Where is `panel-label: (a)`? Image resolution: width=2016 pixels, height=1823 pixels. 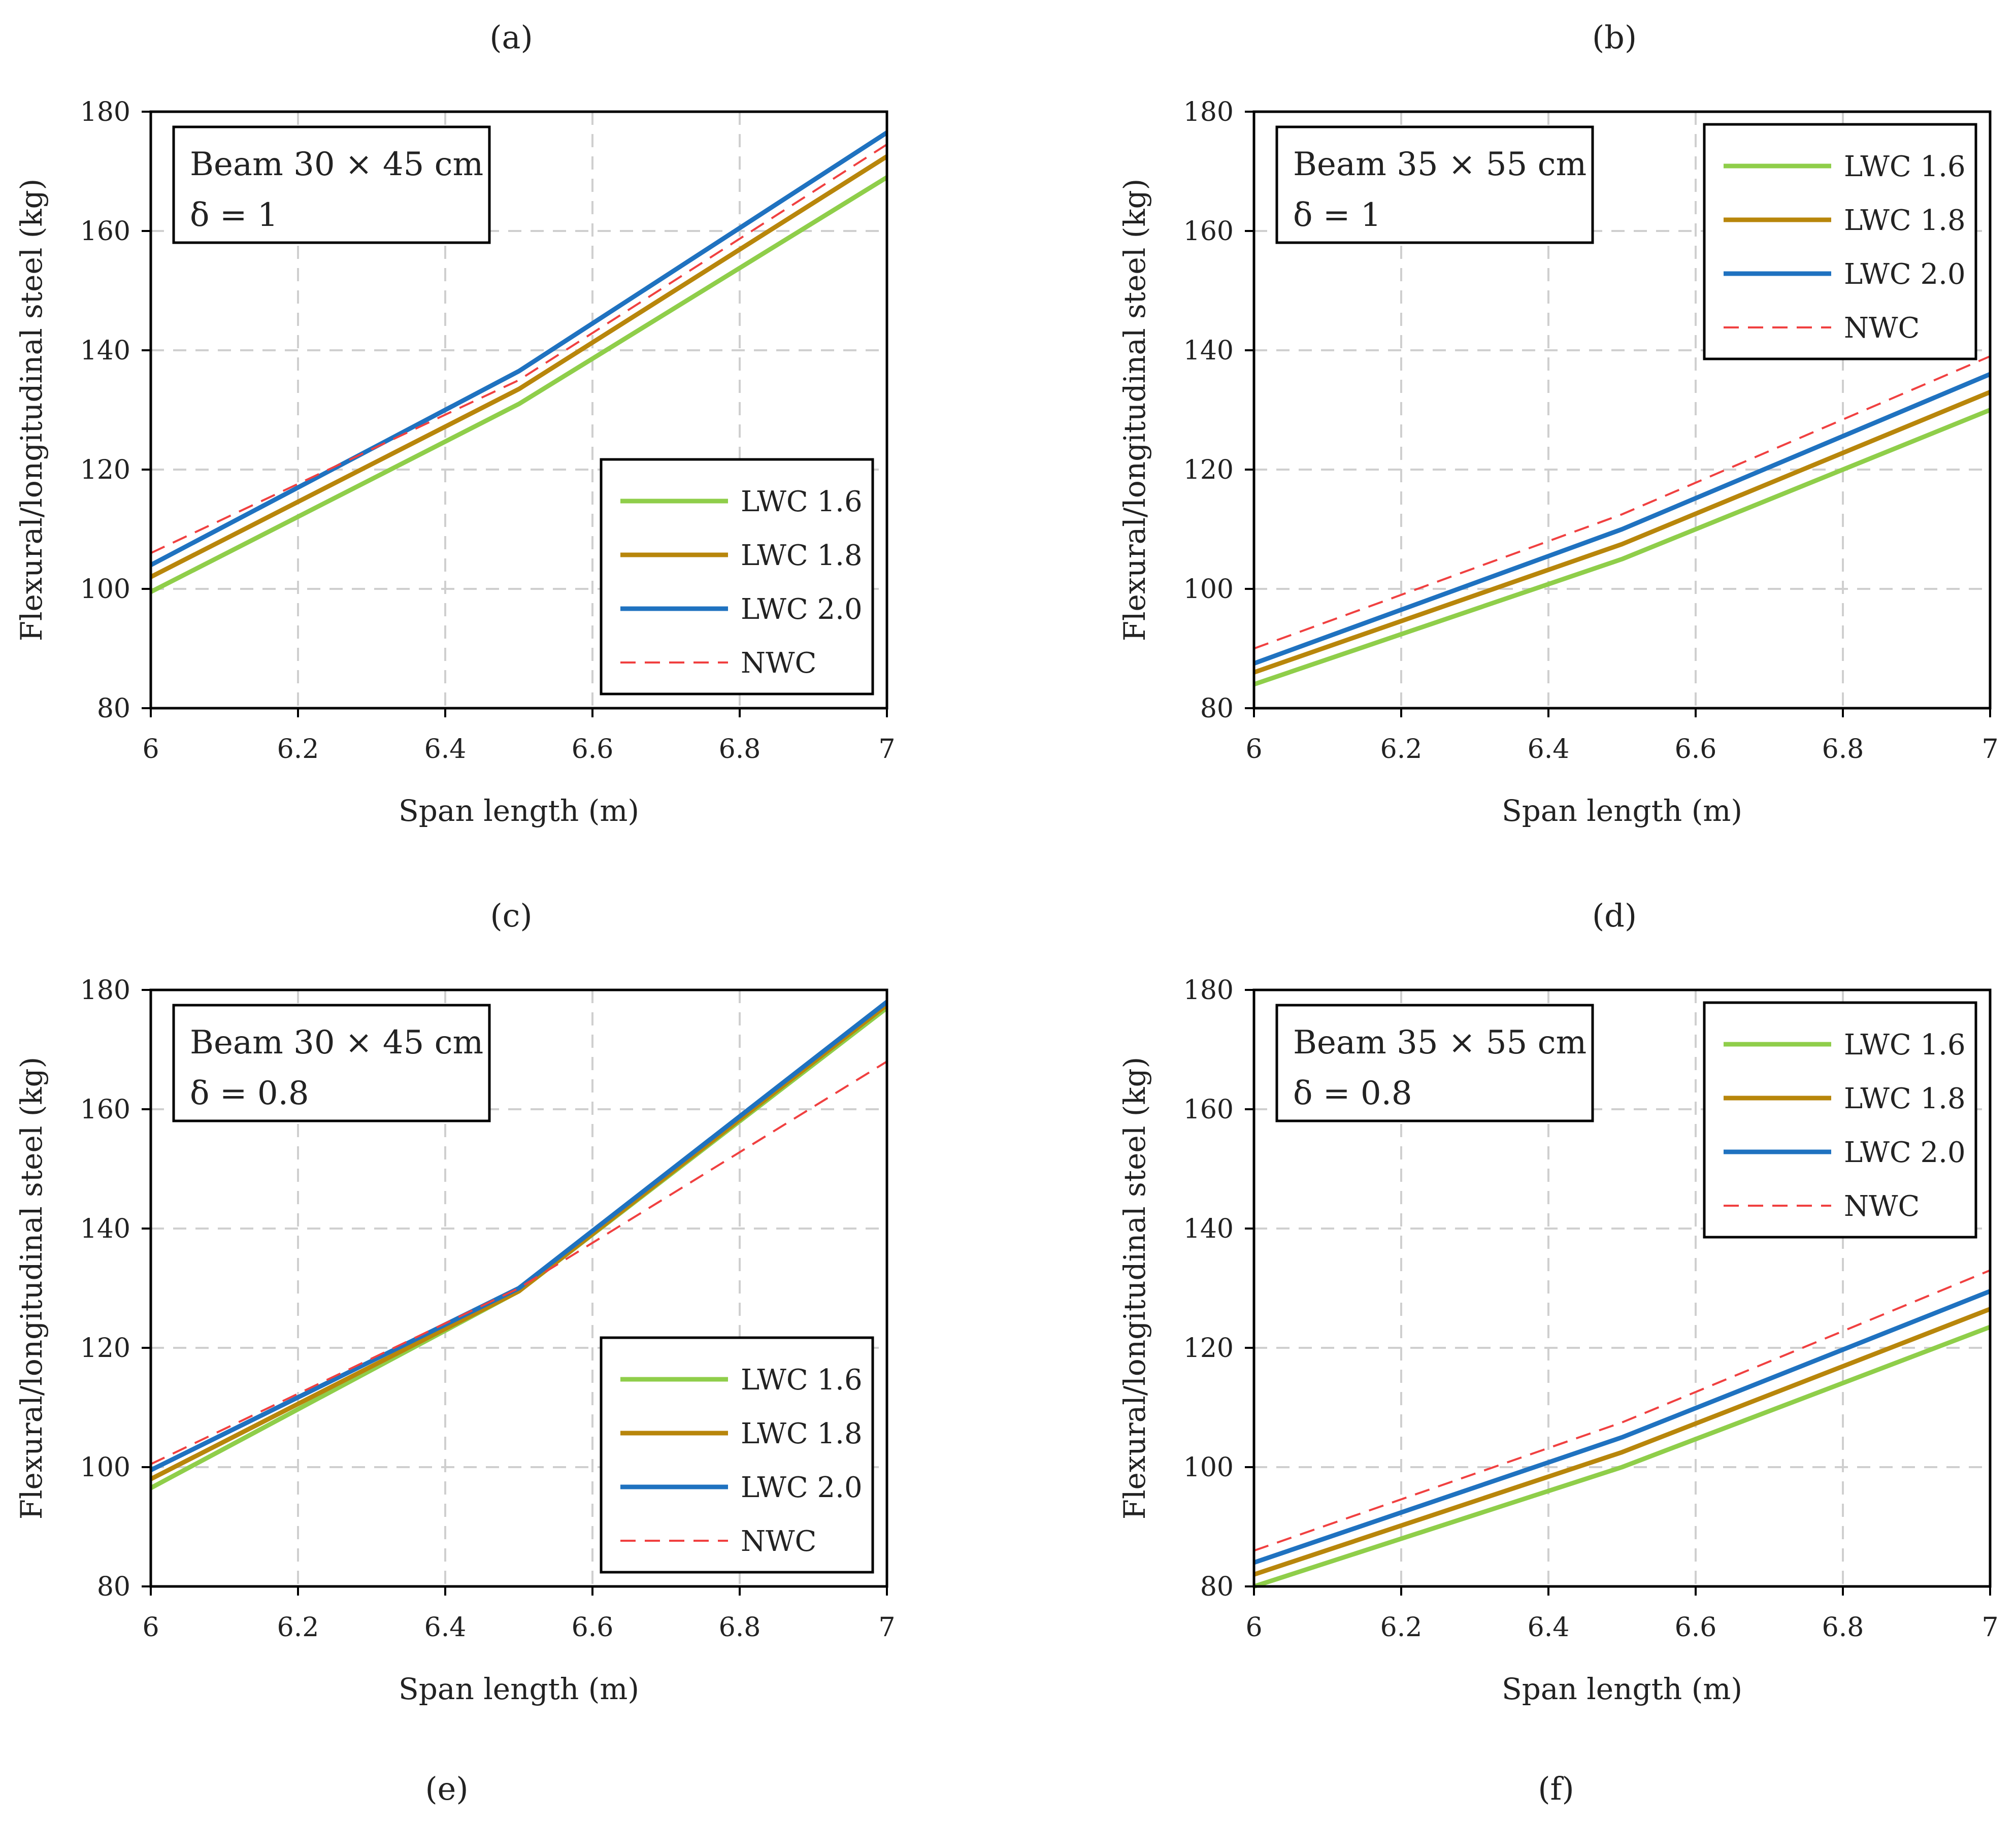 panel-label: (a) is located at coordinates (511, 37).